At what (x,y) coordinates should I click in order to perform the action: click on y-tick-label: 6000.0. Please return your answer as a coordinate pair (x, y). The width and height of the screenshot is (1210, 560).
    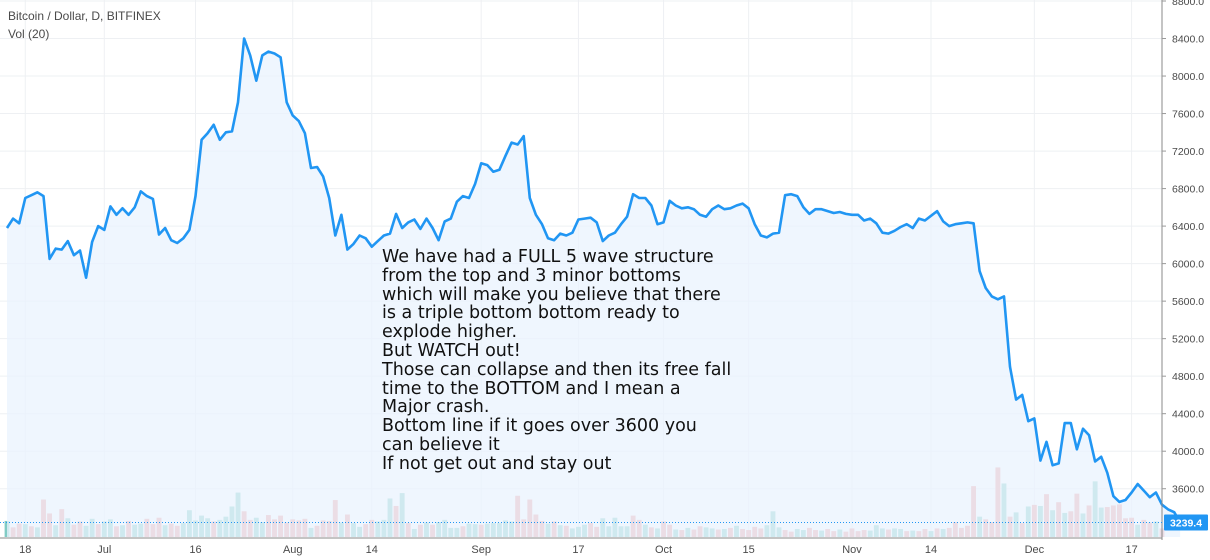
    Looking at the image, I should click on (1188, 265).